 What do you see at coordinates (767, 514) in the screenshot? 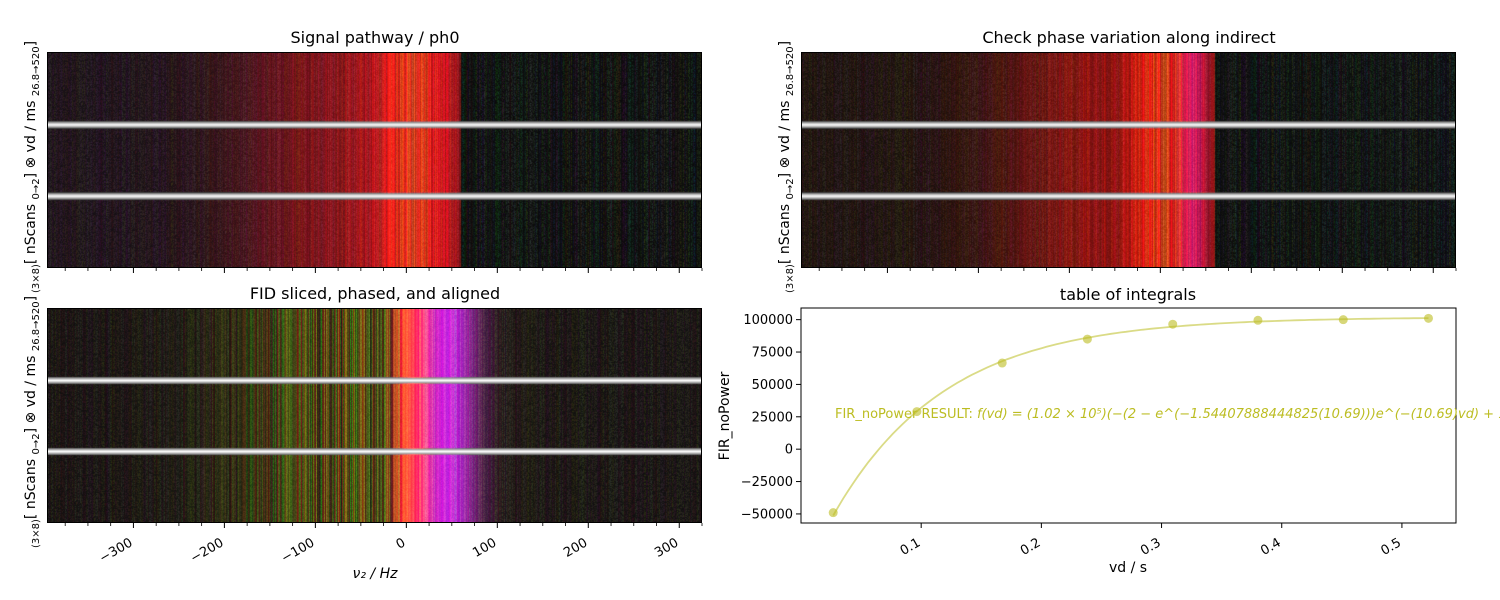
I see `integrals-ytick-label: −50000` at bounding box center [767, 514].